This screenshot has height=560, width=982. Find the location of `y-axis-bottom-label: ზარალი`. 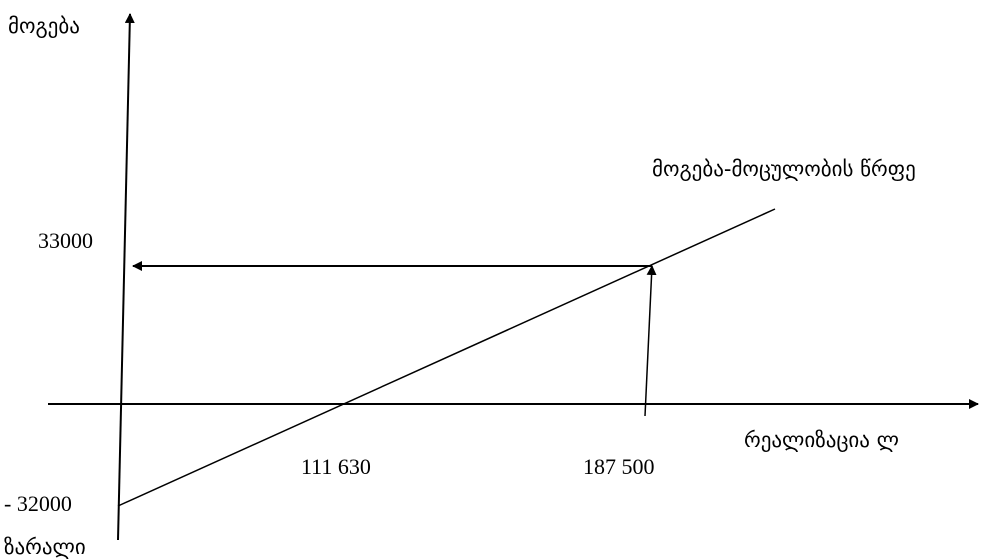

y-axis-bottom-label: ზარალი is located at coordinates (45, 547).